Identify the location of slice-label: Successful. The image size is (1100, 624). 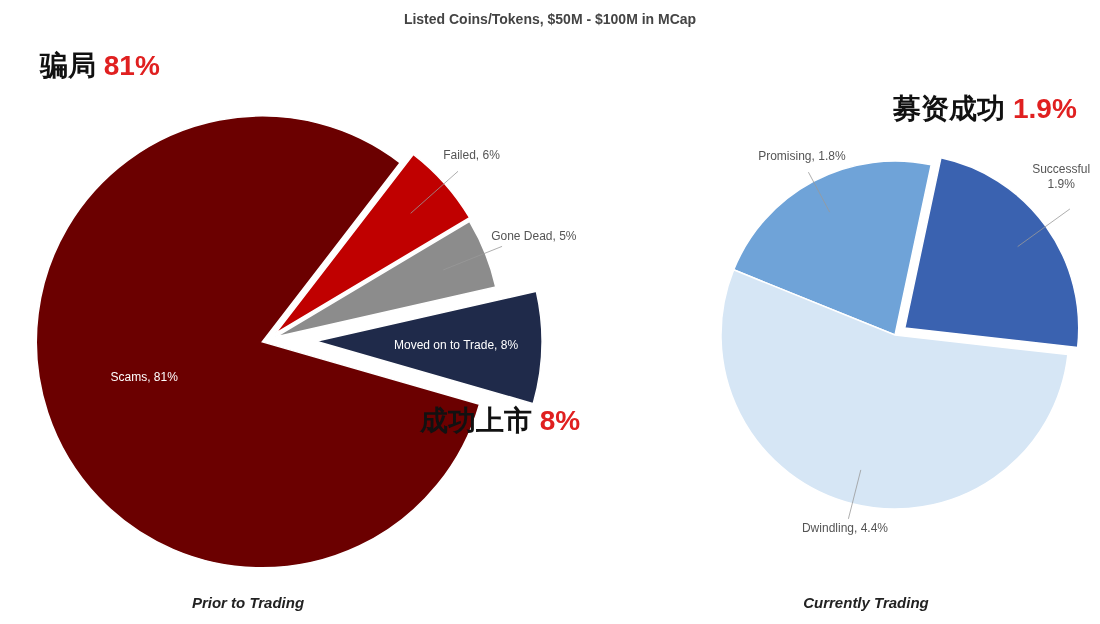
(1061, 169).